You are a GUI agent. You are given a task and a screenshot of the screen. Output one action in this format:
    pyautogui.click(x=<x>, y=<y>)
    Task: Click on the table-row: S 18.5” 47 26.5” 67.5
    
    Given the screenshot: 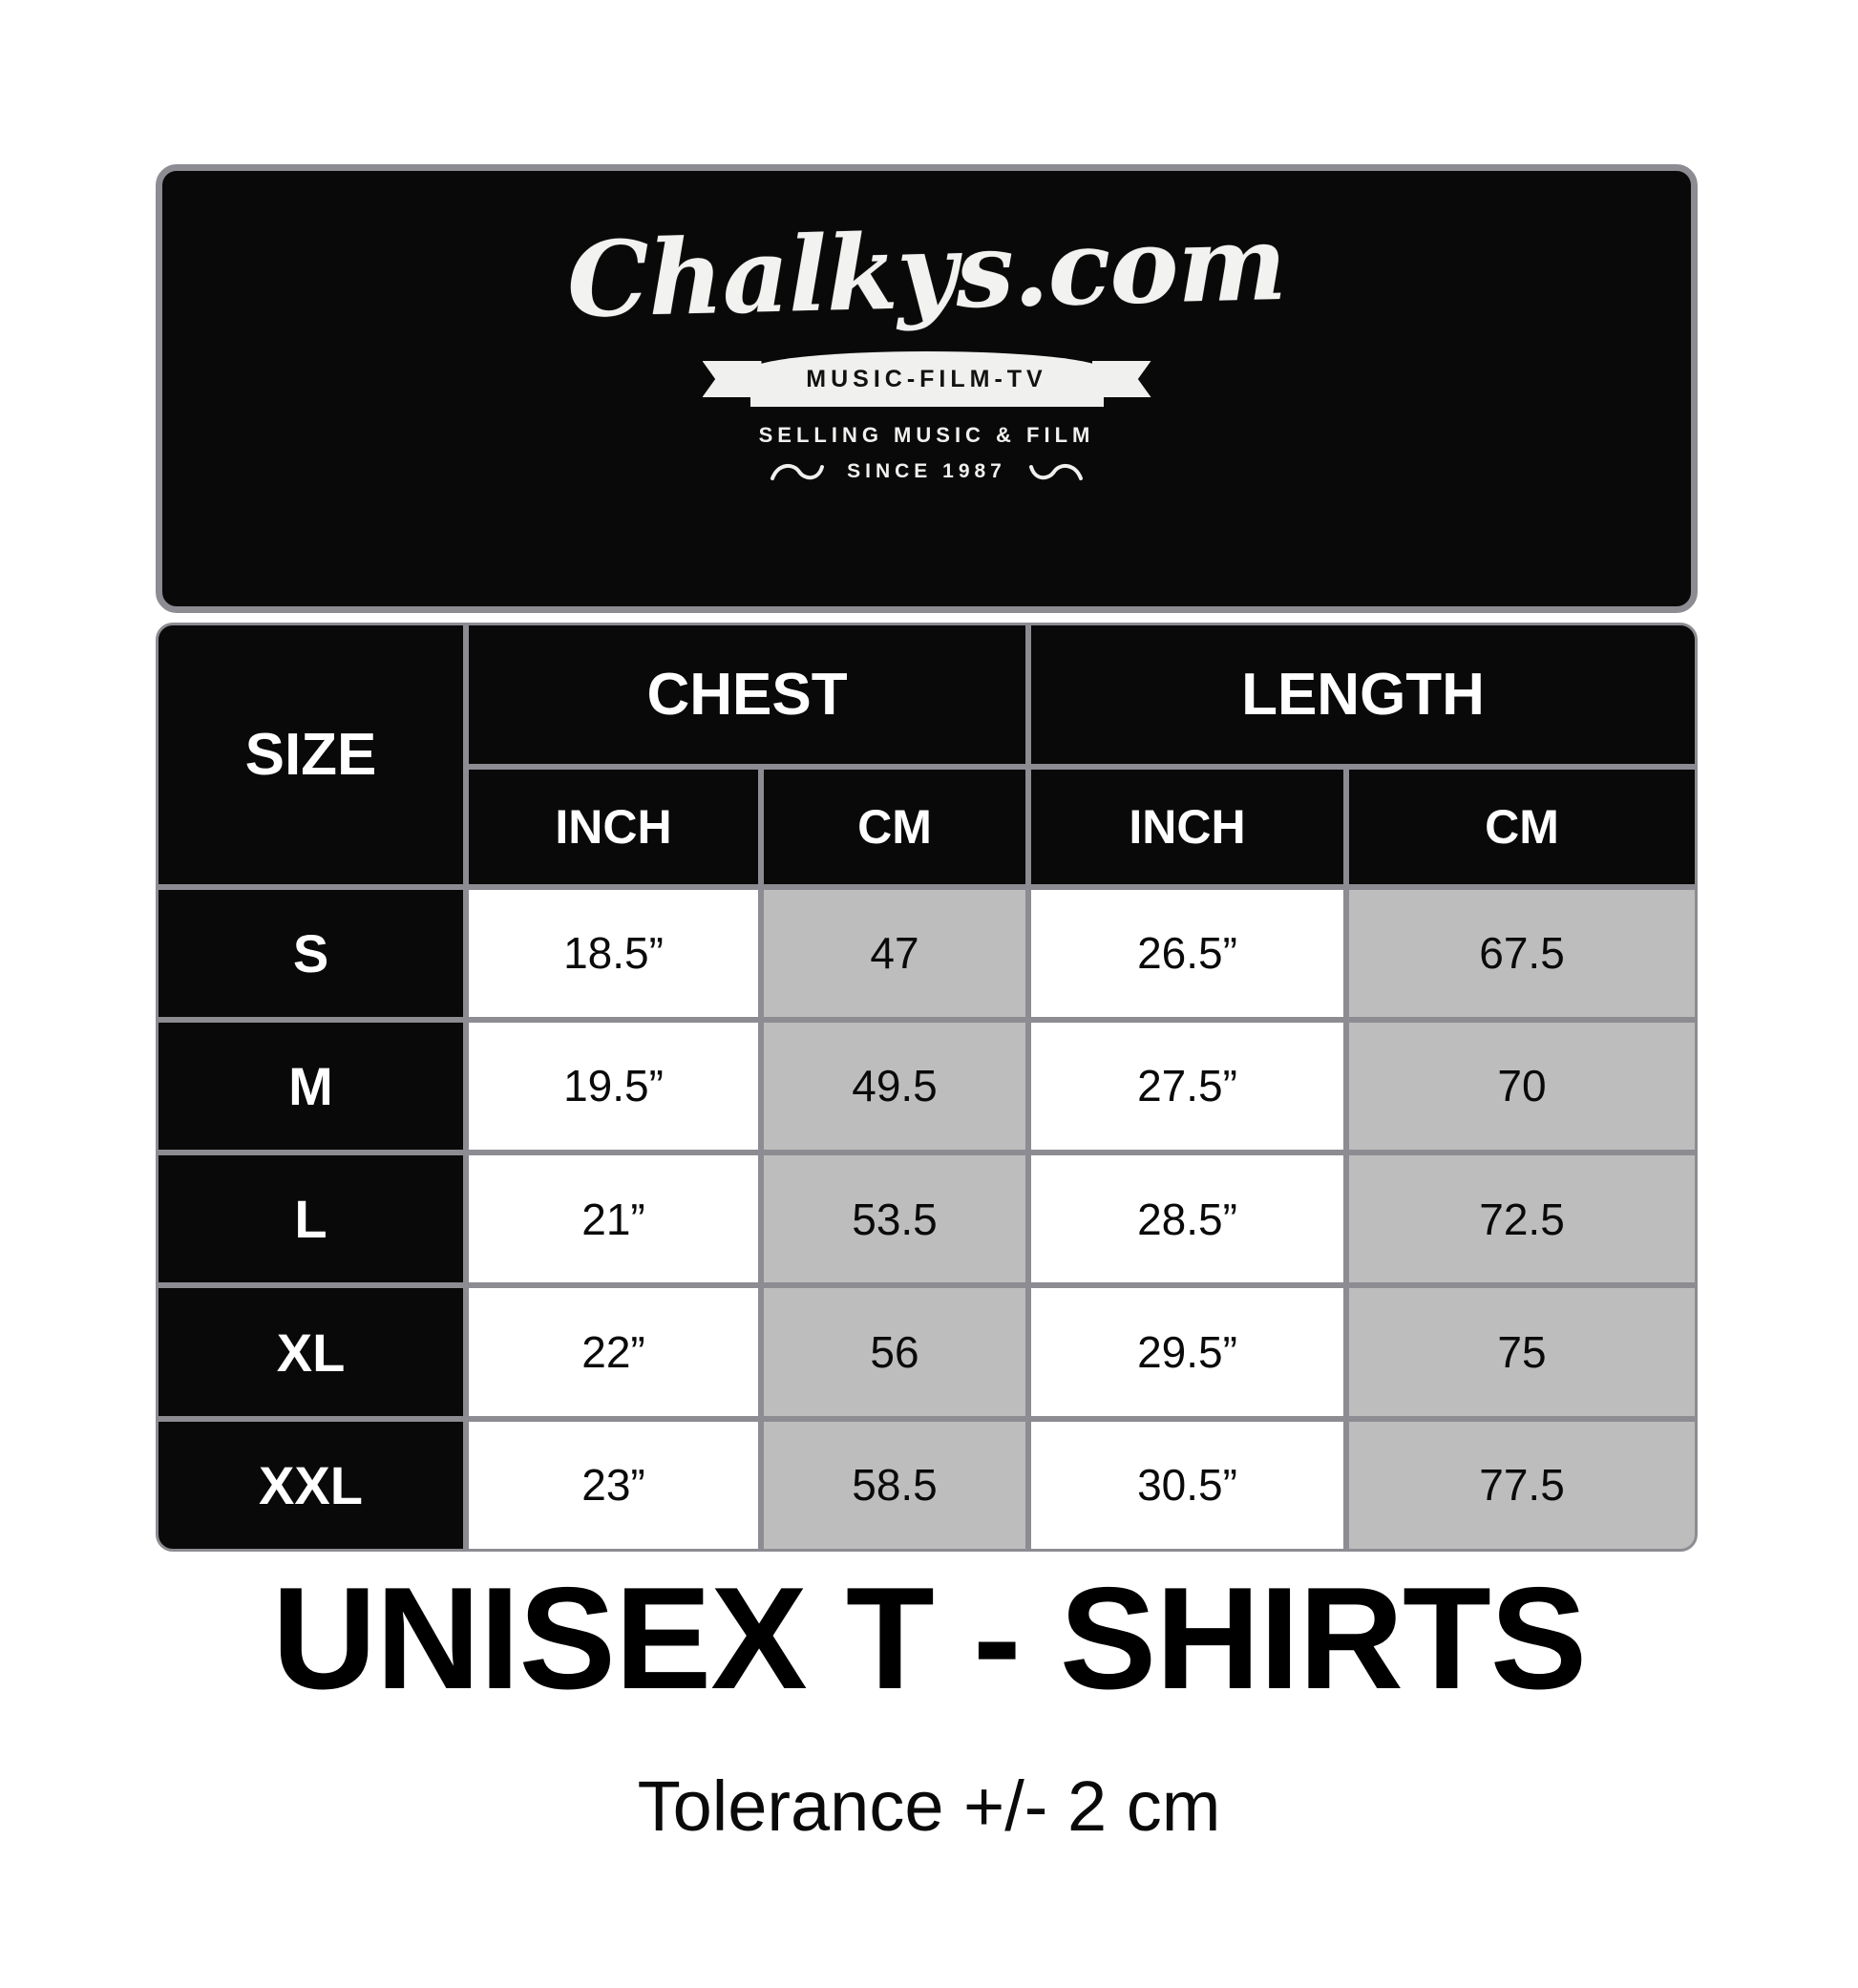 What is the action you would take?
    pyautogui.click(x=928, y=953)
    